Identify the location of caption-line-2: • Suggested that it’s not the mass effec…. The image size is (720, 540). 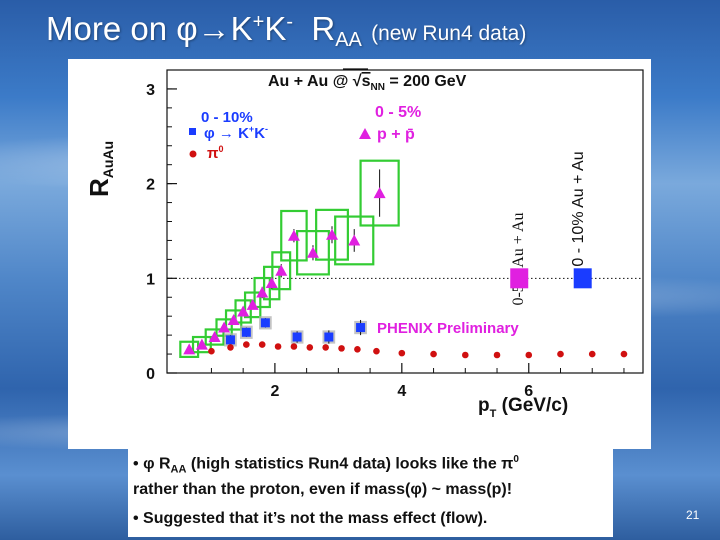
(310, 518).